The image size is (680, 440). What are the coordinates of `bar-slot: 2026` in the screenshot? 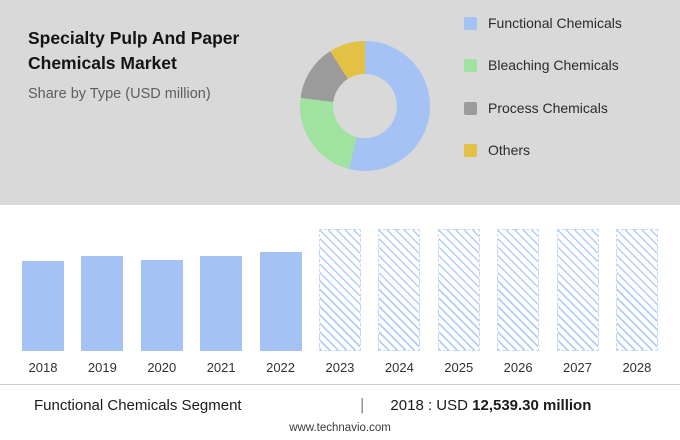 It's located at (518, 302).